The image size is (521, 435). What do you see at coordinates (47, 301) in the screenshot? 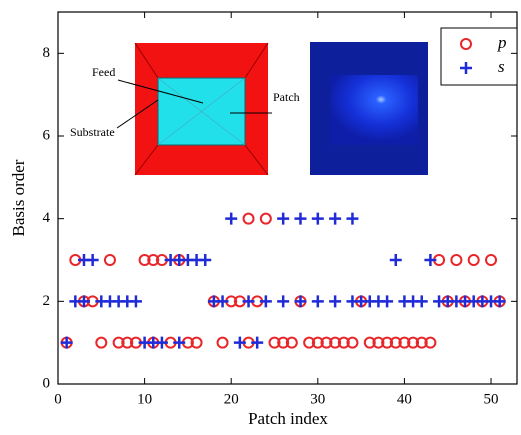
I see `y-tick-label: 2` at bounding box center [47, 301].